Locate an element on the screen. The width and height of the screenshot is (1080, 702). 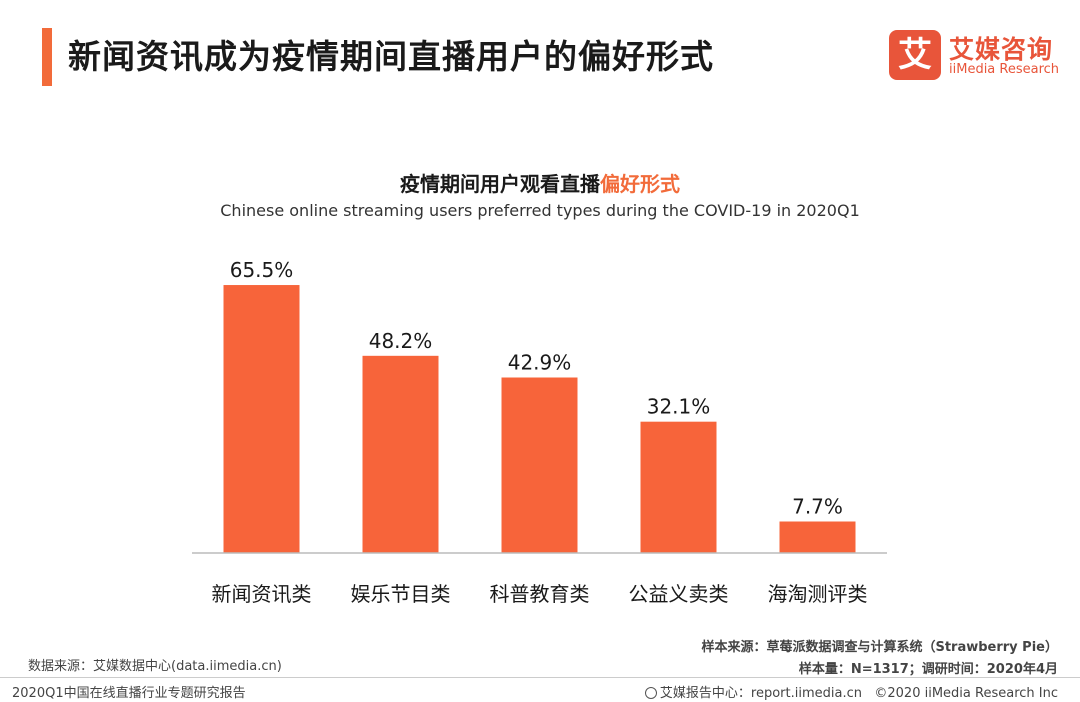
data-label-3: 42.9% is located at coordinates (540, 363).